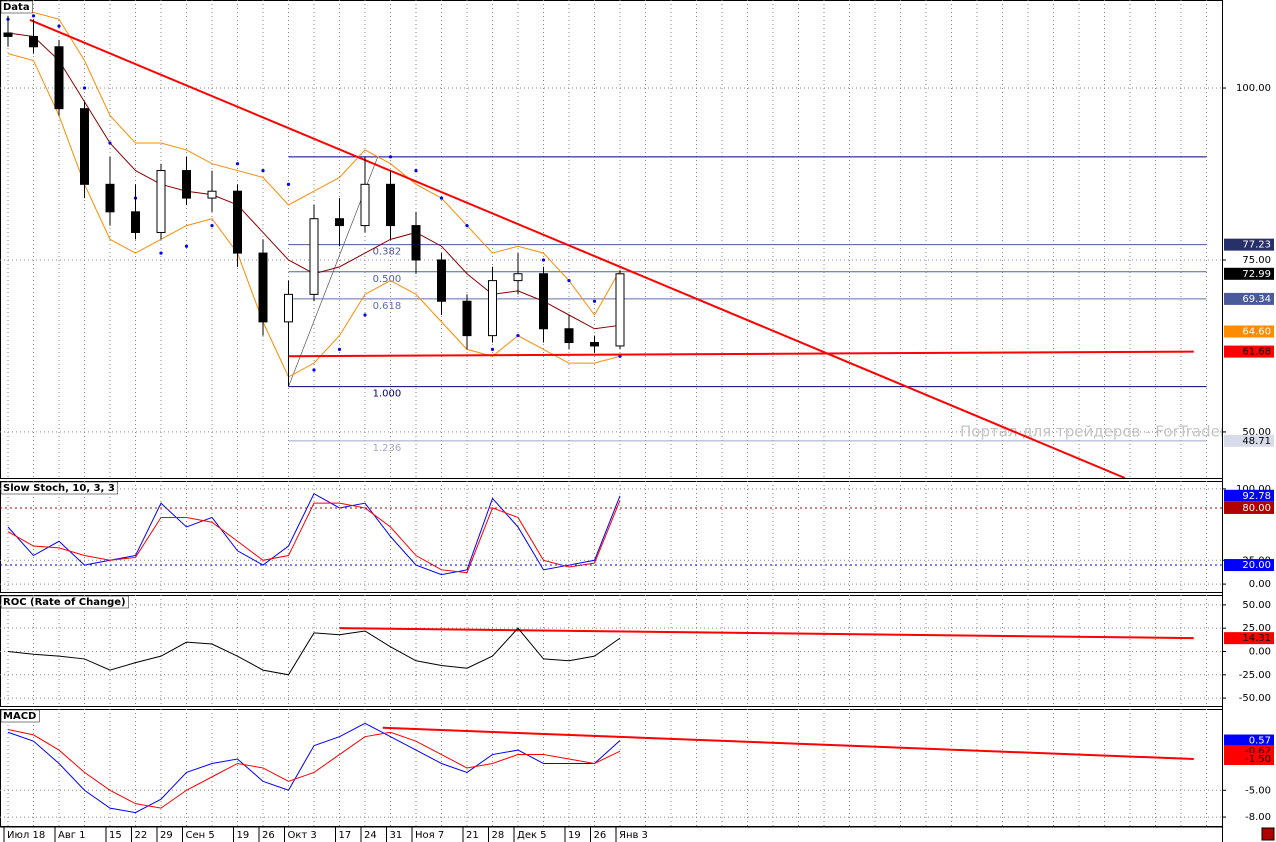 This screenshot has width=1276, height=842. What do you see at coordinates (1256, 565) in the screenshot?
I see `price-marker-label: 20.00` at bounding box center [1256, 565].